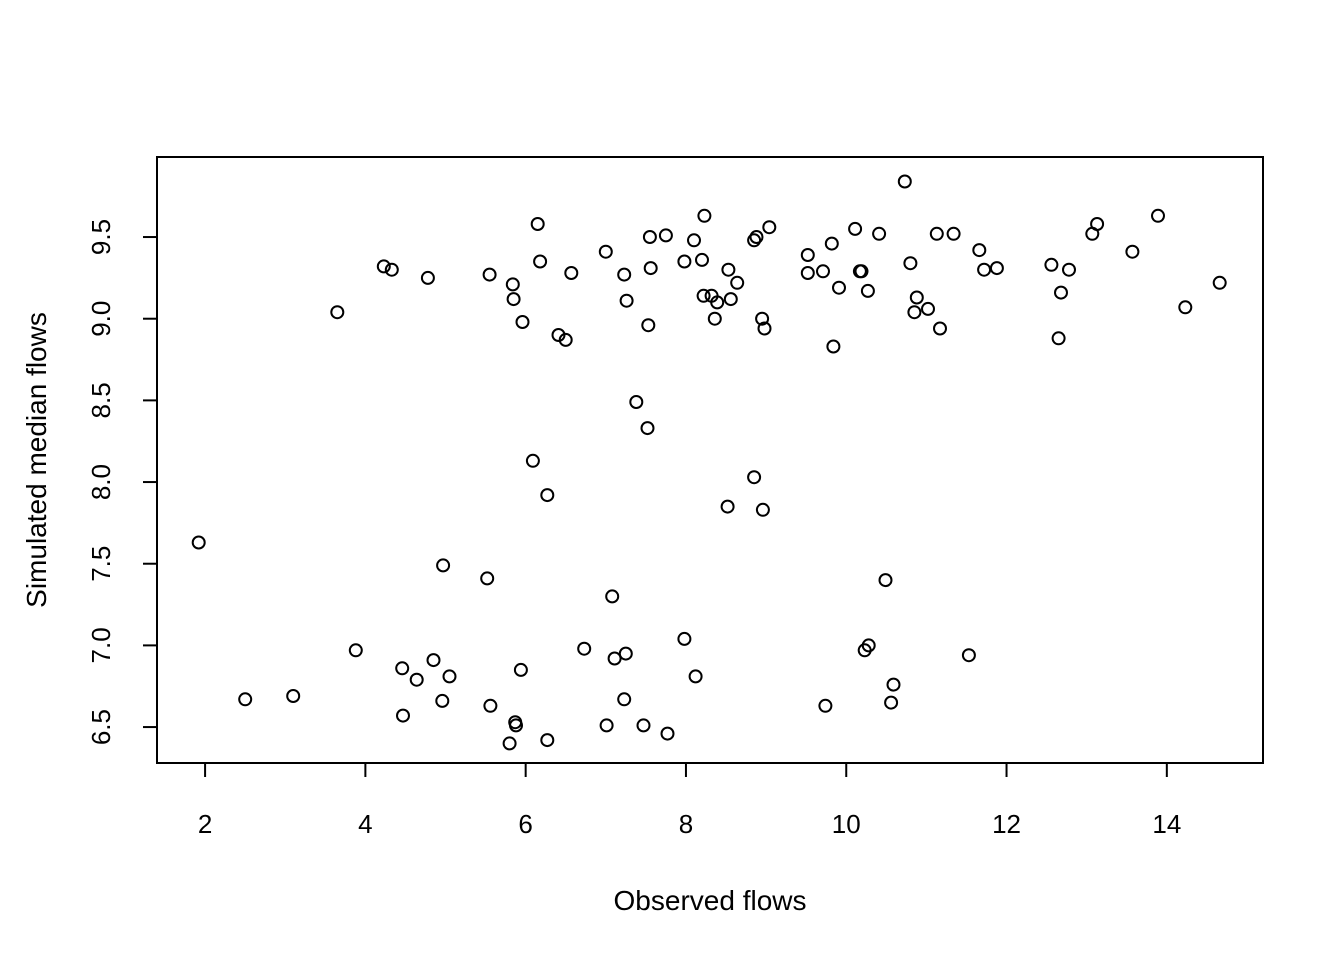 The height and width of the screenshot is (960, 1344). Describe the element at coordinates (1166, 824) in the screenshot. I see `x-tick-label: 14` at that location.